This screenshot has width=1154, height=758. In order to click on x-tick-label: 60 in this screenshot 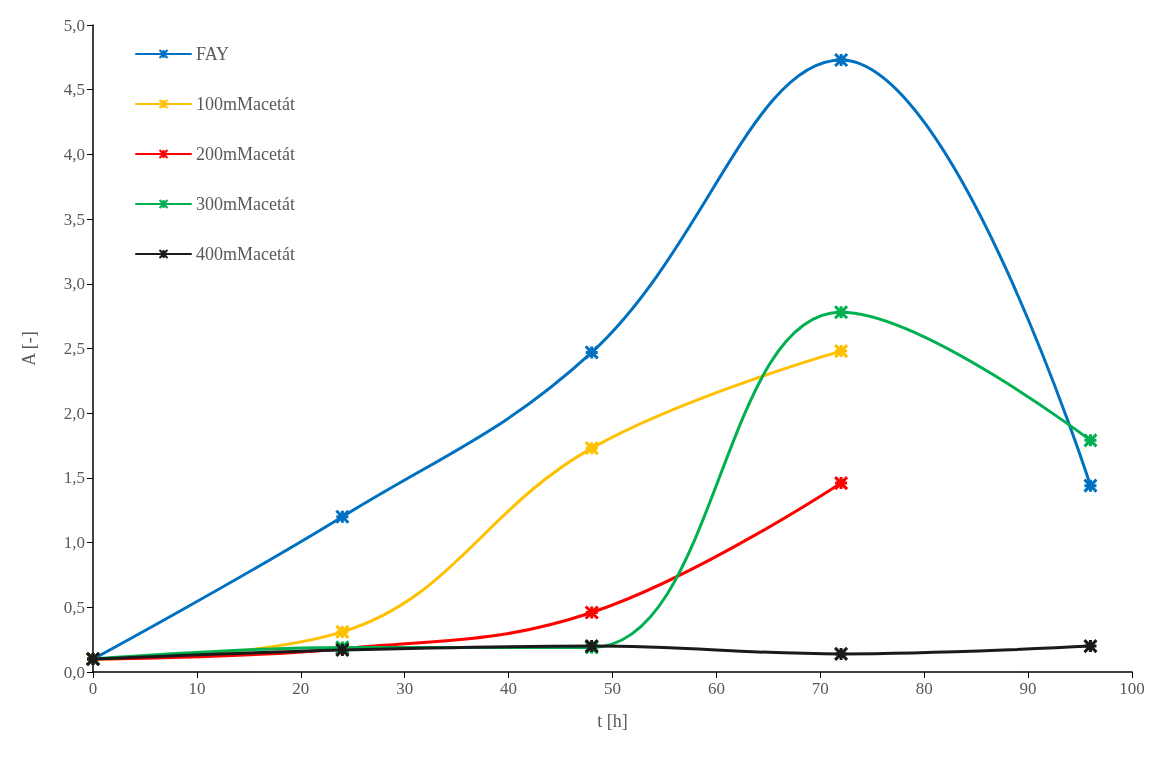, I will do `click(716, 688)`.